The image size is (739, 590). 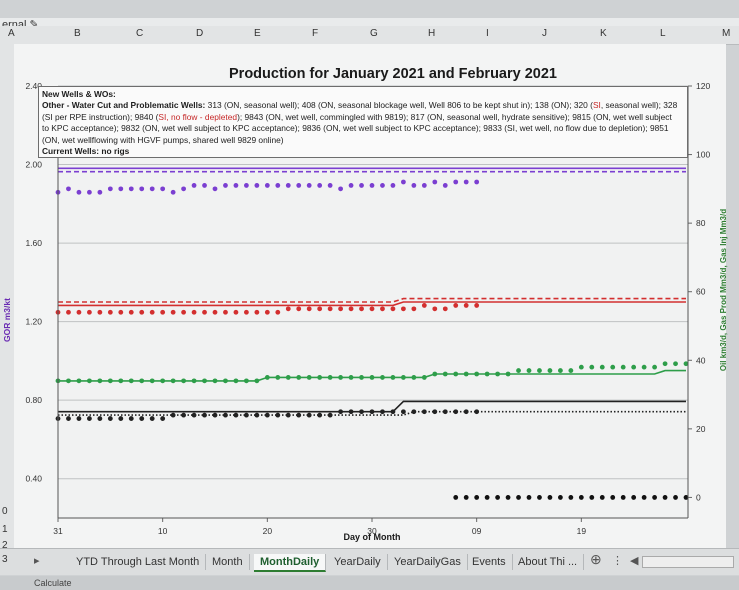 What do you see at coordinates (487, 33) in the screenshot?
I see `column-header-i: I` at bounding box center [487, 33].